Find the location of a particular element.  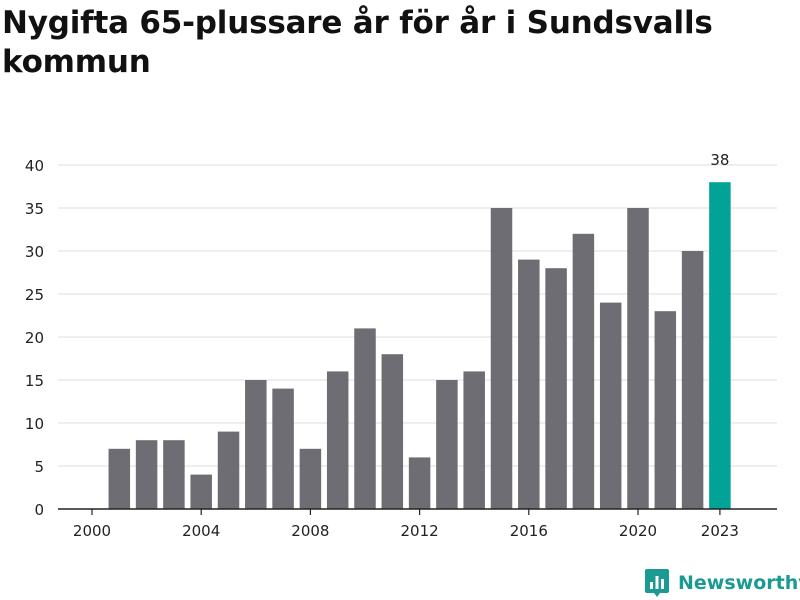

y-tick-label: 0 is located at coordinates (39, 510).